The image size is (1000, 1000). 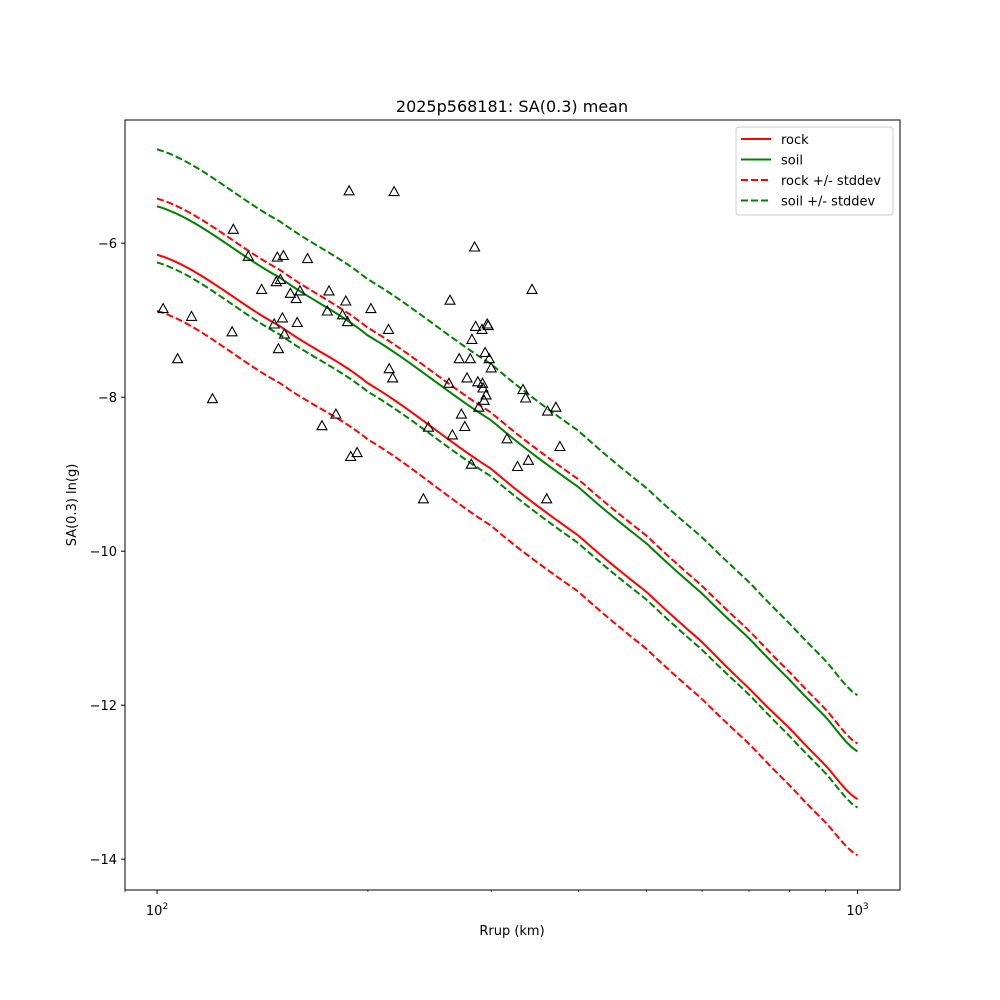 I want to click on x-tick-label: 10², so click(x=157, y=910).